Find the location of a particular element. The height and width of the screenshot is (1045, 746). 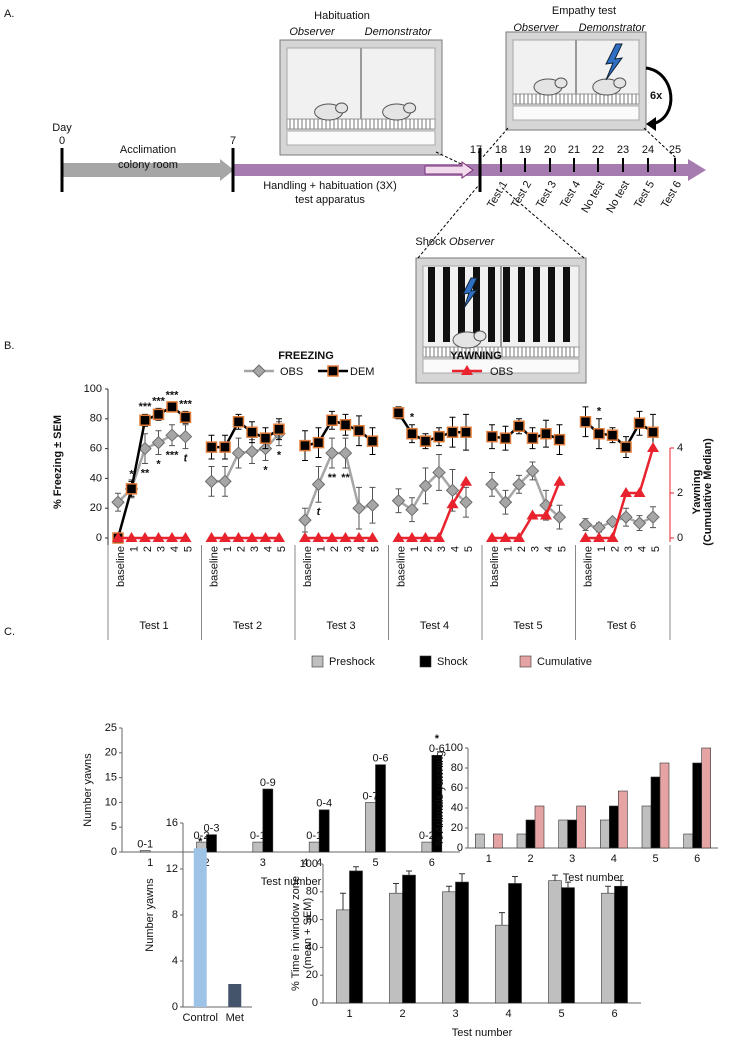

cage-floor is located at coordinates (501, 352).